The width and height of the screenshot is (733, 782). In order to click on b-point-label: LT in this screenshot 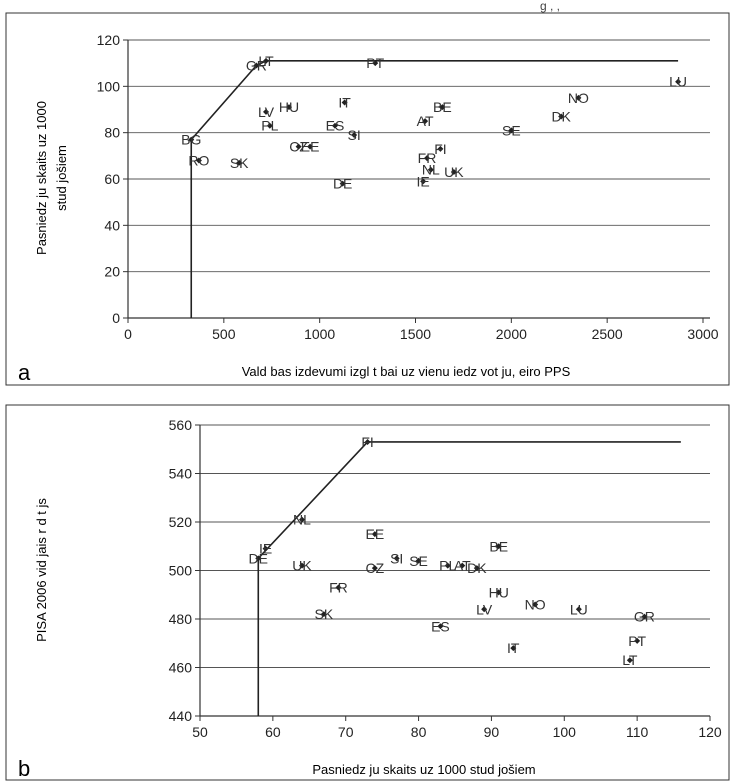, I will do `click(630, 660)`.